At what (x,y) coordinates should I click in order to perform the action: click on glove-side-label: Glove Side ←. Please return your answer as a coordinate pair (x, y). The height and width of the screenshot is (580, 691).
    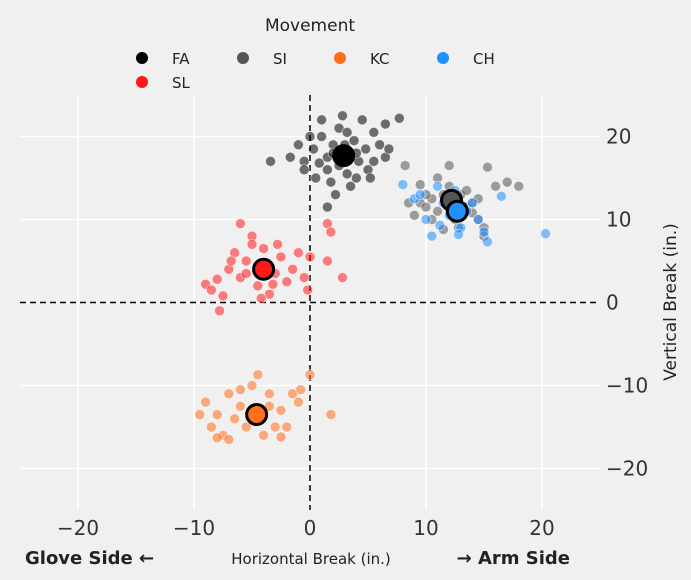
    Looking at the image, I should click on (89, 558).